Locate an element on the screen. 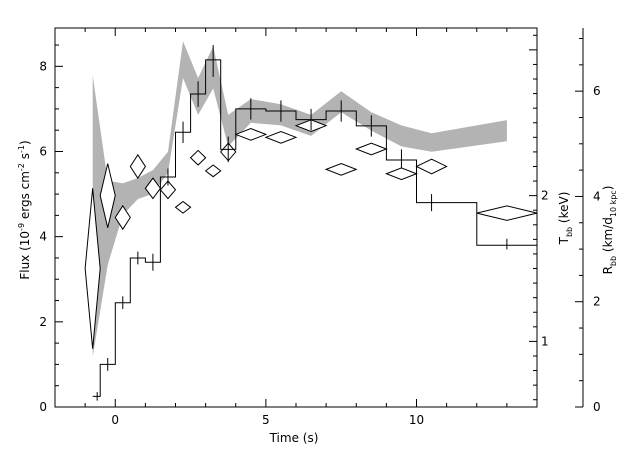  x-tick-label-1: 5 is located at coordinates (266, 420).